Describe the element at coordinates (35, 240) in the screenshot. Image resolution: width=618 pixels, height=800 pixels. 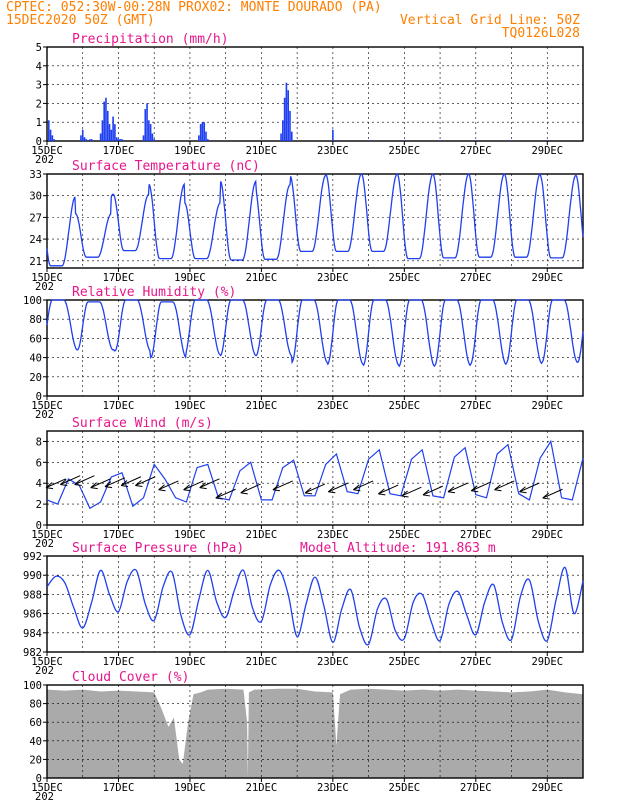
I see `temp-y-tick-label: 24` at that location.